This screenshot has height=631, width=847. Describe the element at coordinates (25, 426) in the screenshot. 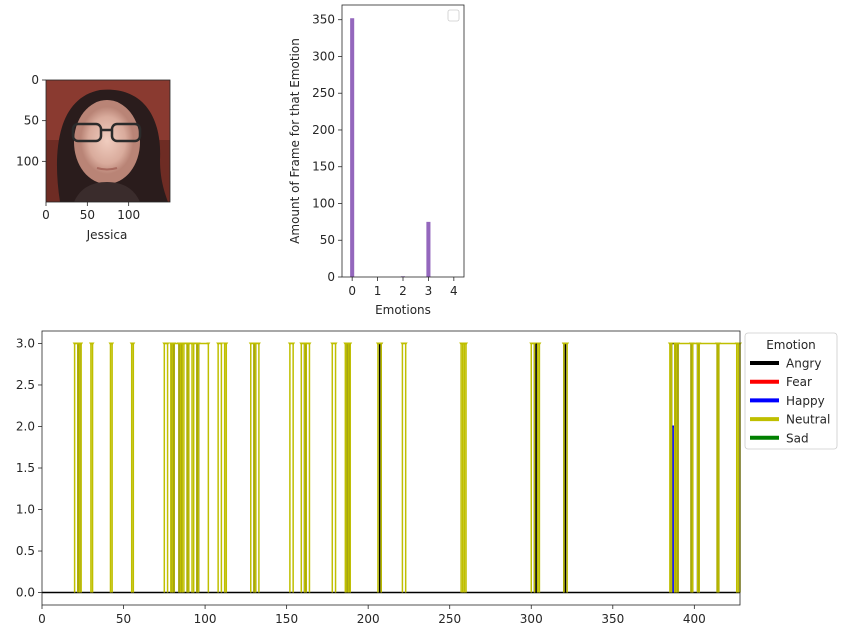

I see `timeline-ytick-label: 2.0` at that location.